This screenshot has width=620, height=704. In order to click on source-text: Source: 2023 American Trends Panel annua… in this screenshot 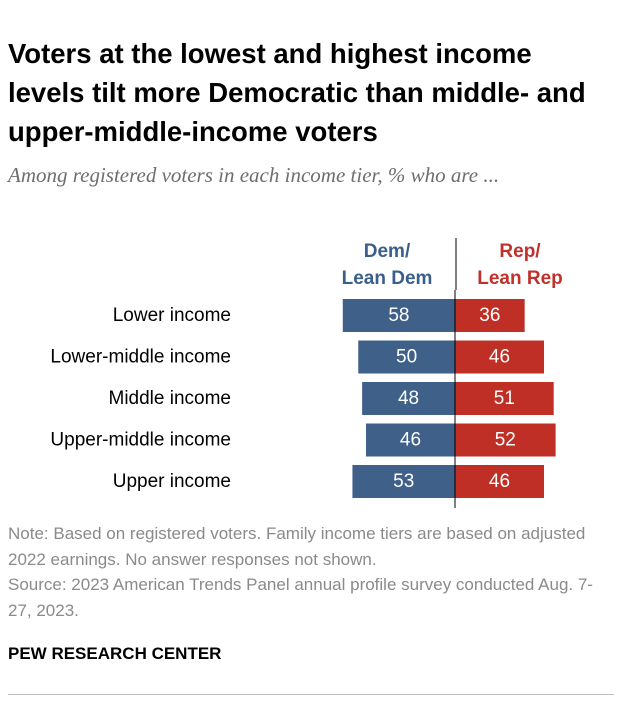, I will do `click(300, 597)`.